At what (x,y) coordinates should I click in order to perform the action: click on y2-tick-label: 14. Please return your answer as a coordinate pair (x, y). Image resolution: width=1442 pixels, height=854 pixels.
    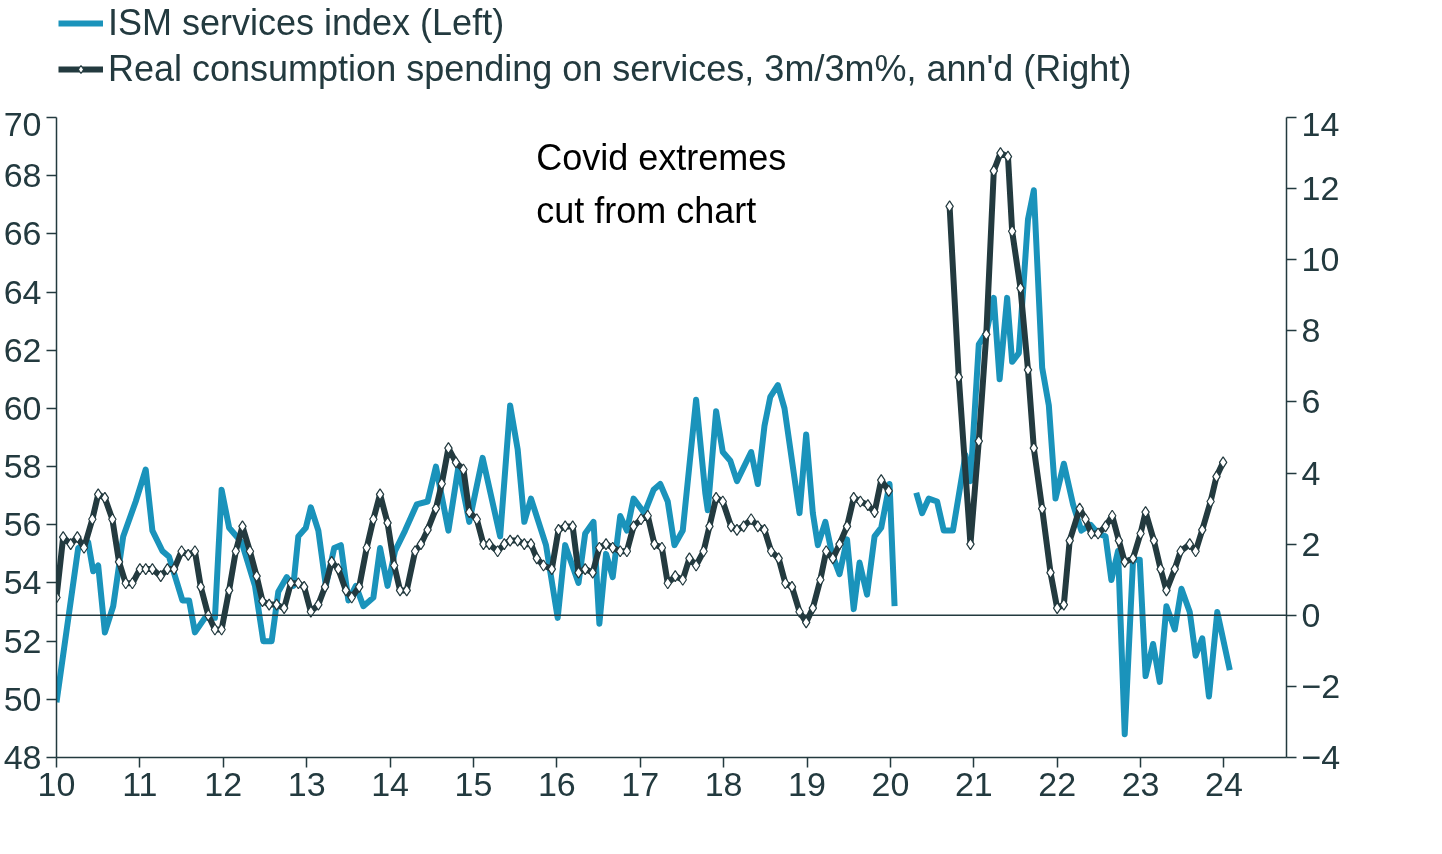
    Looking at the image, I should click on (1320, 123).